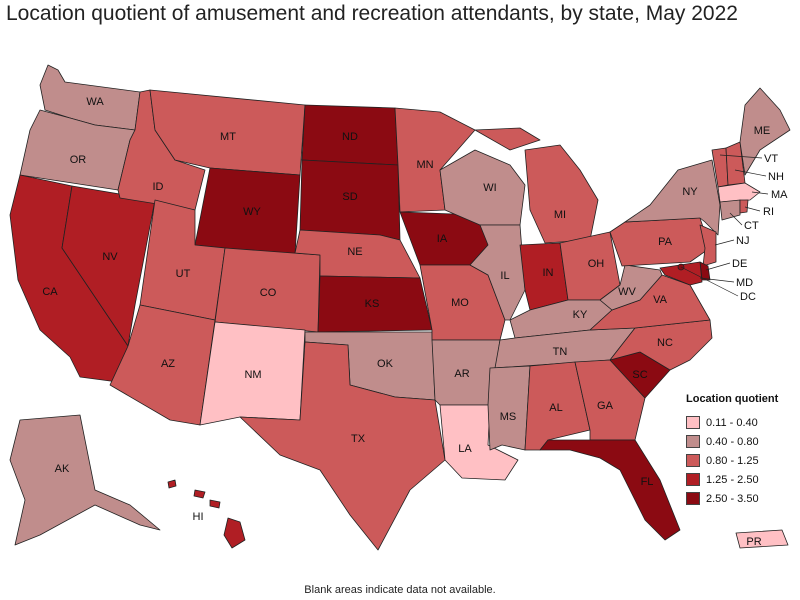  Describe the element at coordinates (372, 304) in the screenshot. I see `label-KS: KS` at that location.